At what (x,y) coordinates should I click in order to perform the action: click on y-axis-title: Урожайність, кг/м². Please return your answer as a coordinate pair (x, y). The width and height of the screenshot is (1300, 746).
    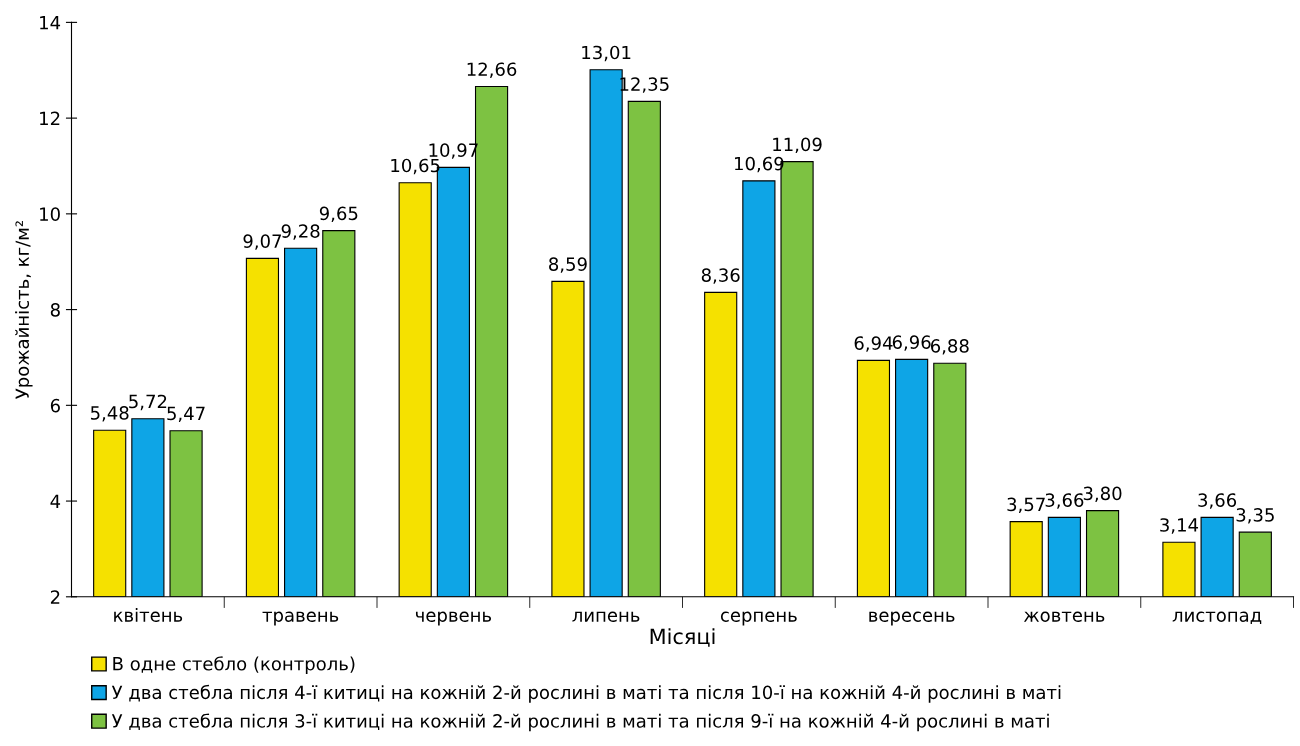
    Looking at the image, I should click on (24, 310).